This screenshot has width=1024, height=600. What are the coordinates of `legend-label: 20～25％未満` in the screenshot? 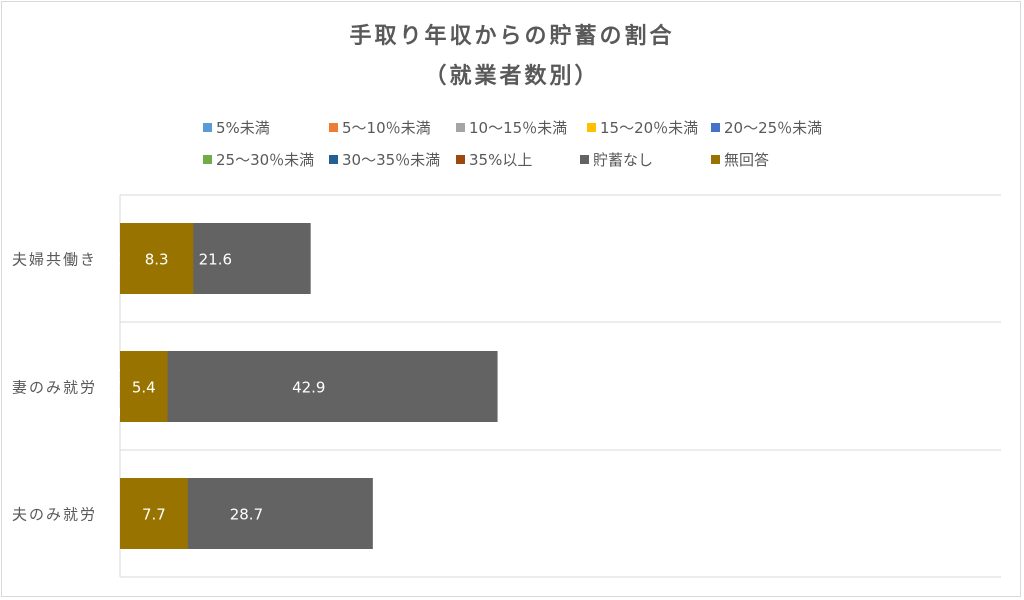 It's located at (773, 127).